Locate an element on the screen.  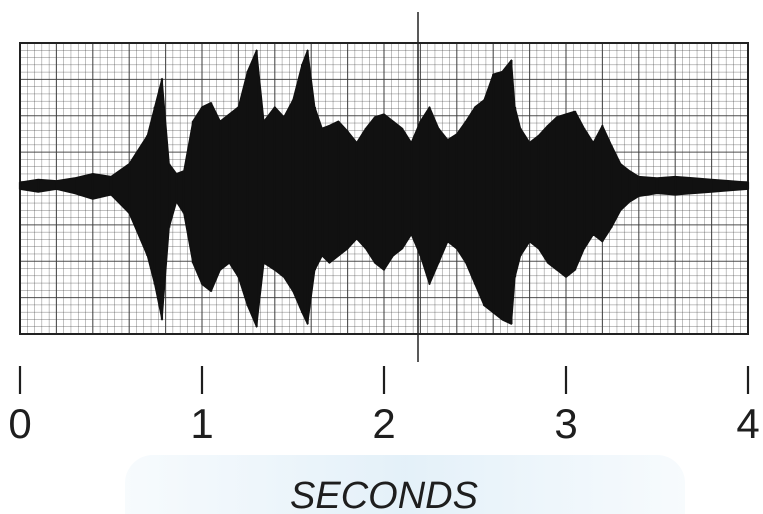
x-tick-label: 4 is located at coordinates (747, 423).